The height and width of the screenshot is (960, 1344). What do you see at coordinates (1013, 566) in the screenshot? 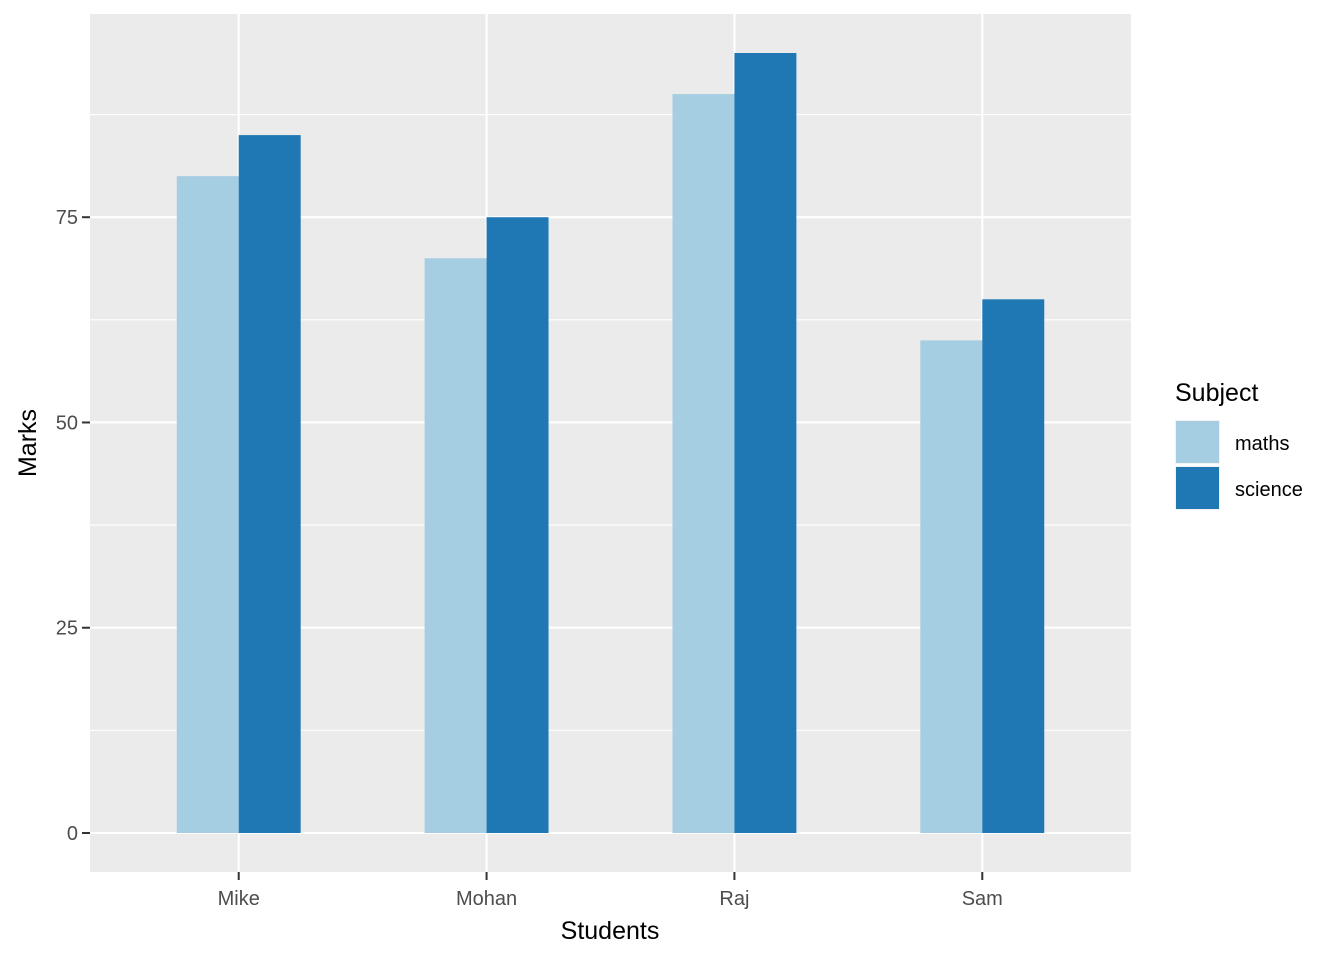
I see `bar-science-sam` at bounding box center [1013, 566].